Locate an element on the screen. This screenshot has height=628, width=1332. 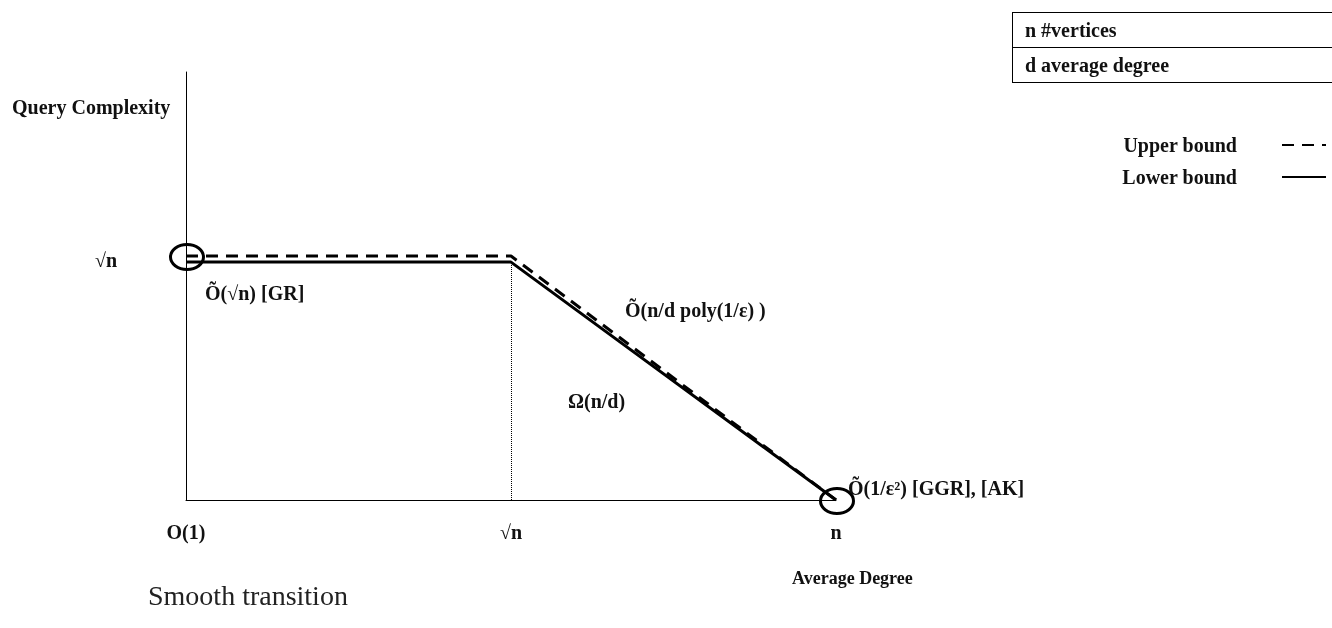
x-axis-title: Average Degree is located at coordinates (852, 578).